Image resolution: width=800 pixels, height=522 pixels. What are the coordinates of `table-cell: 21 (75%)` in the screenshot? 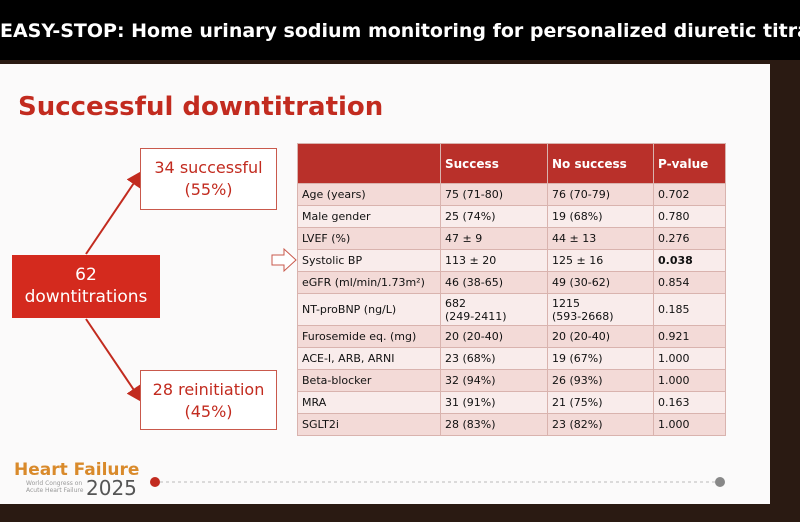 It's located at (600, 402).